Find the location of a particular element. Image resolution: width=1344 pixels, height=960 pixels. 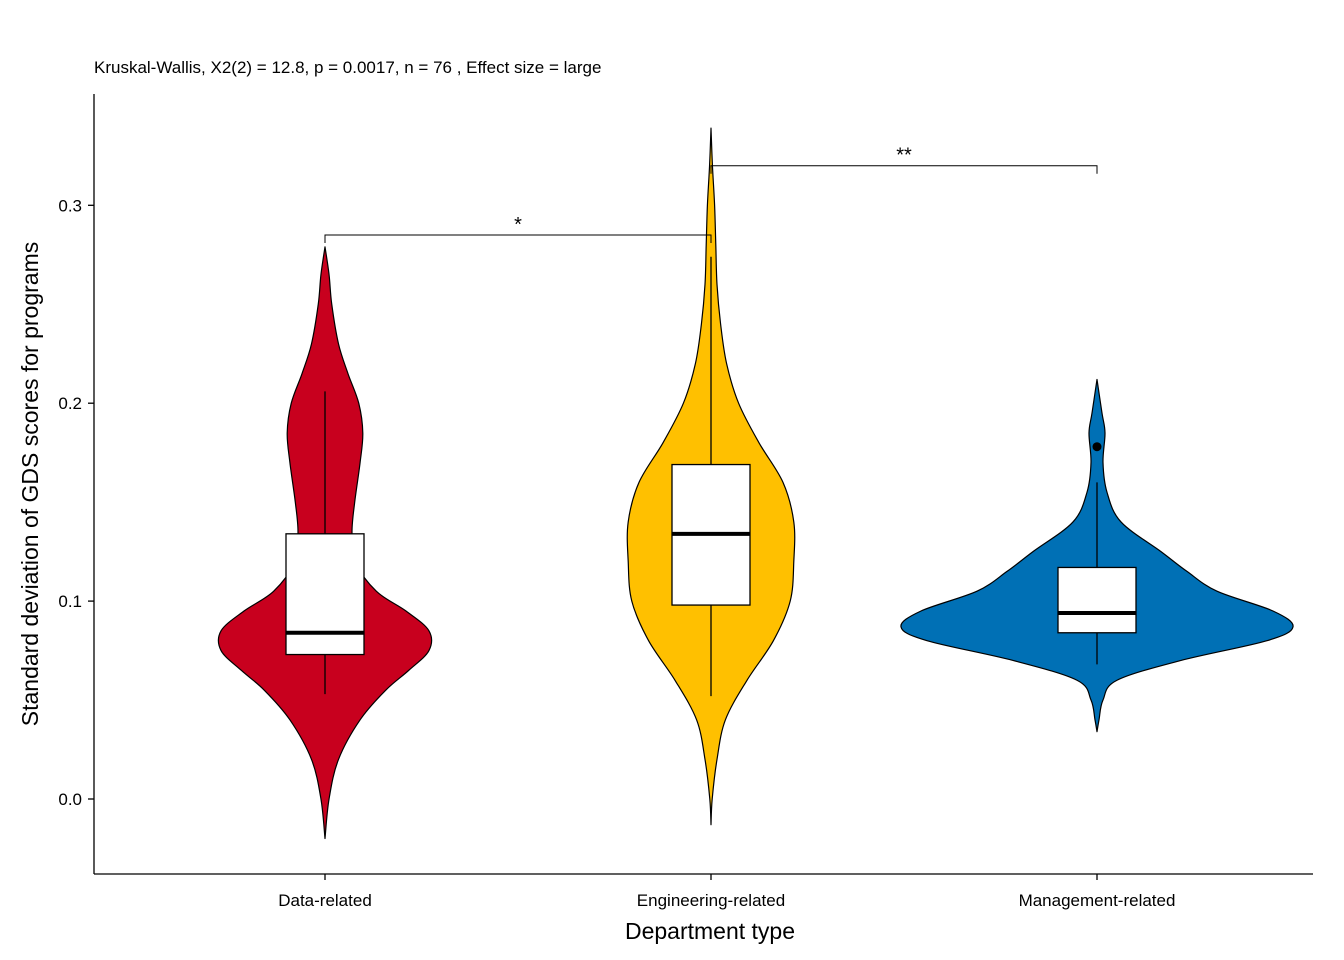

x-tick-label: Engineering-related is located at coordinates (711, 900).